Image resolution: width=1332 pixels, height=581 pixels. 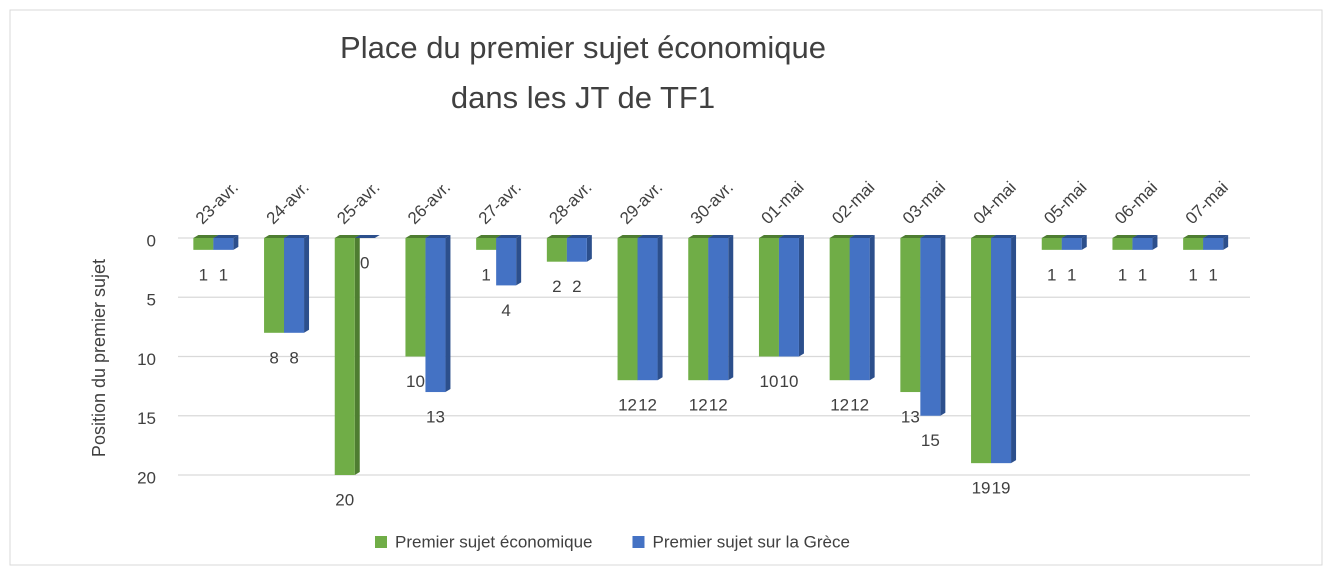 I want to click on y-axis-title: Position du premier sujet, so click(x=99, y=358).